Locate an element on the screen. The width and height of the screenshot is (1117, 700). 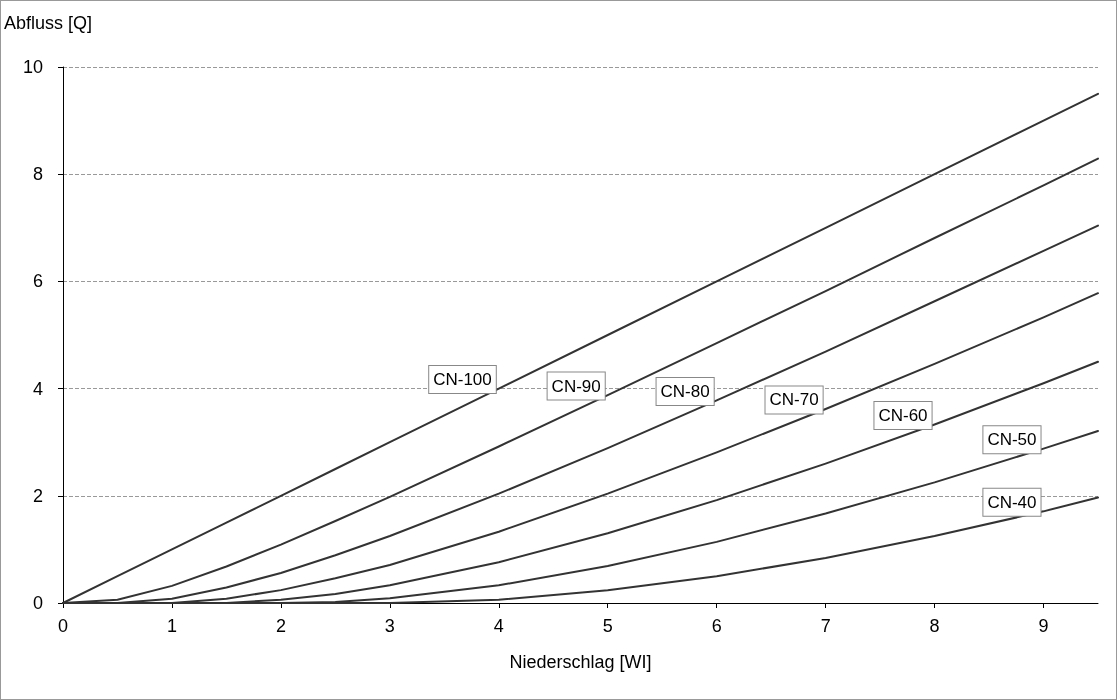
y-tick-label: 8 is located at coordinates (37, 174).